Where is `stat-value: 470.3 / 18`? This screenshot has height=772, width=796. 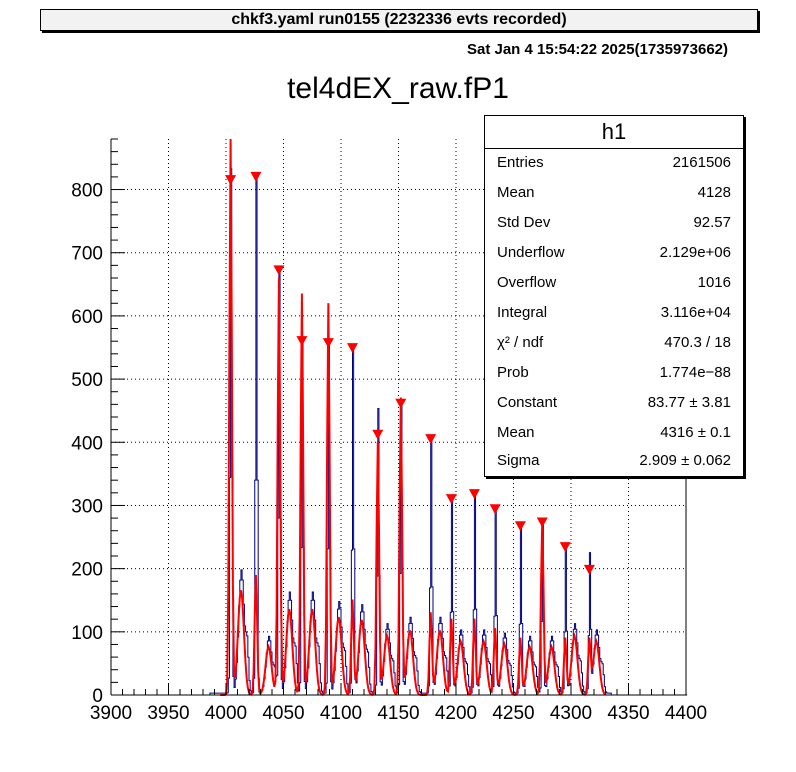
stat-value: 470.3 / 18 is located at coordinates (697, 342).